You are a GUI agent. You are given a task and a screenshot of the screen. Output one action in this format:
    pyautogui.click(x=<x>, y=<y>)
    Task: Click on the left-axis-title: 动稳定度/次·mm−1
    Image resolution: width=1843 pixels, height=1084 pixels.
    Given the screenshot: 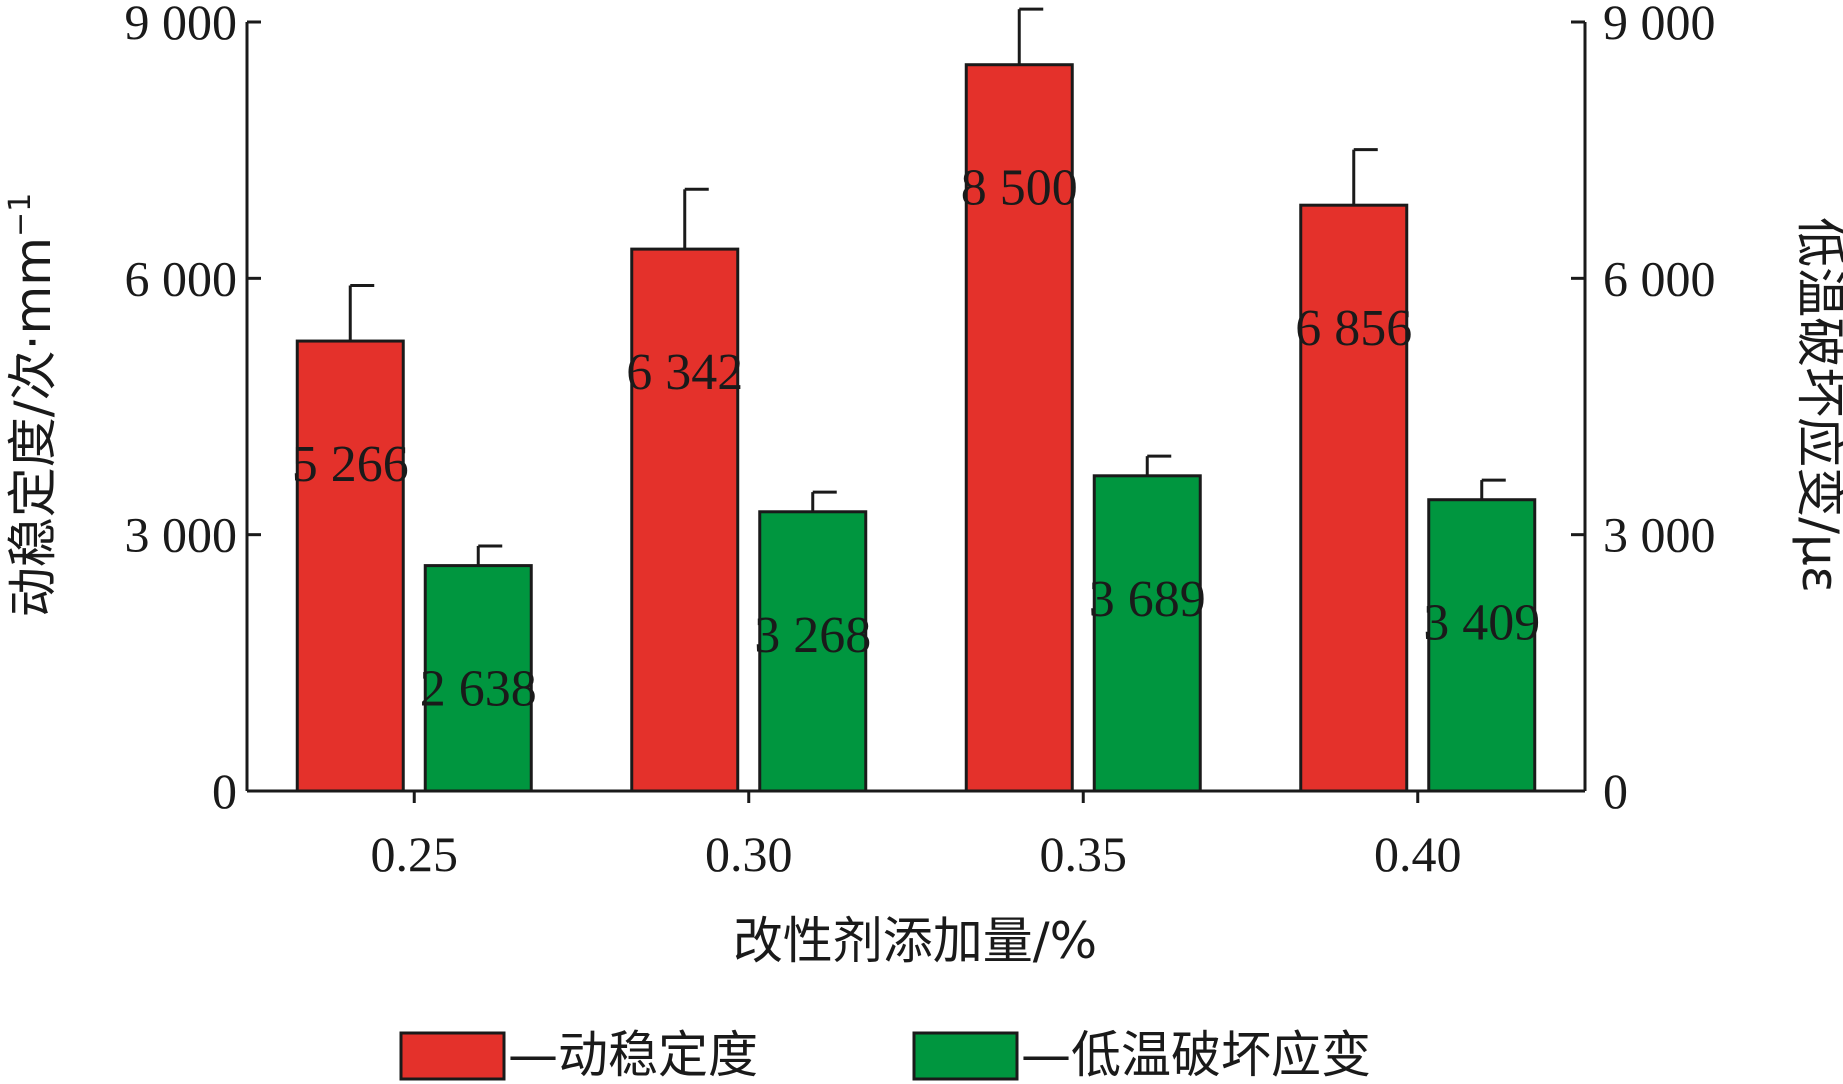 What is the action you would take?
    pyautogui.click(x=32, y=405)
    